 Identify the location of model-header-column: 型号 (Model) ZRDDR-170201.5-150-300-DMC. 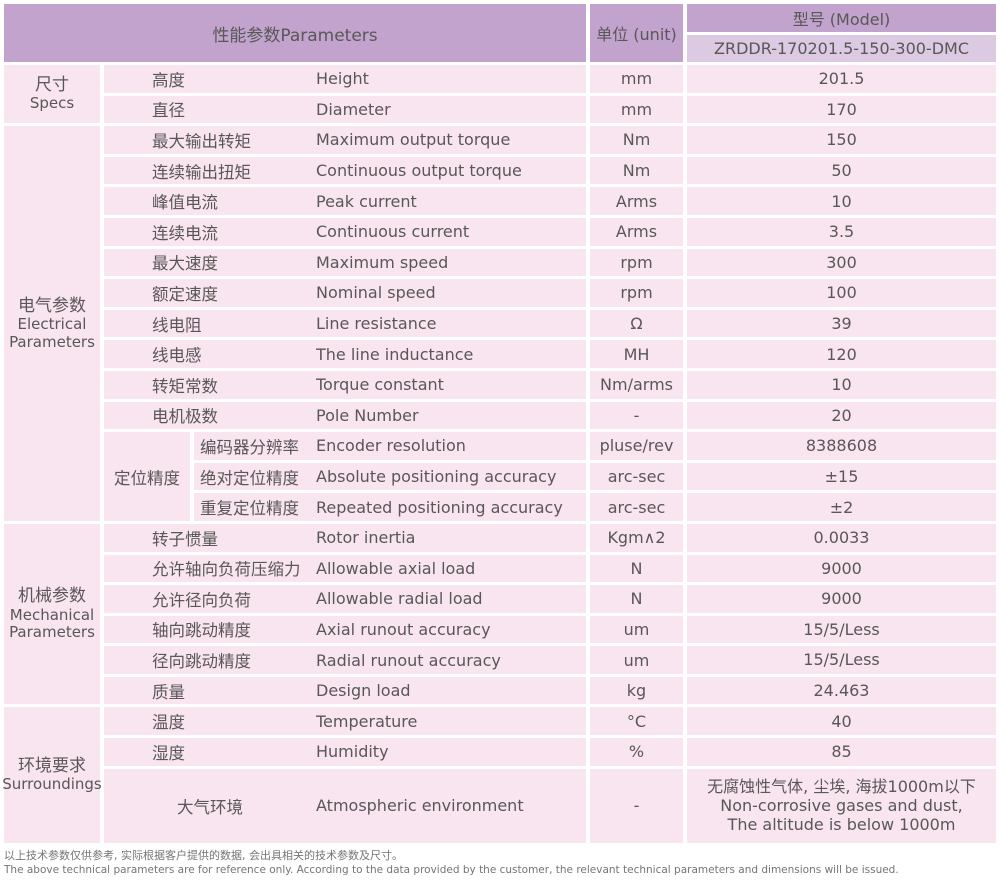
(841, 33).